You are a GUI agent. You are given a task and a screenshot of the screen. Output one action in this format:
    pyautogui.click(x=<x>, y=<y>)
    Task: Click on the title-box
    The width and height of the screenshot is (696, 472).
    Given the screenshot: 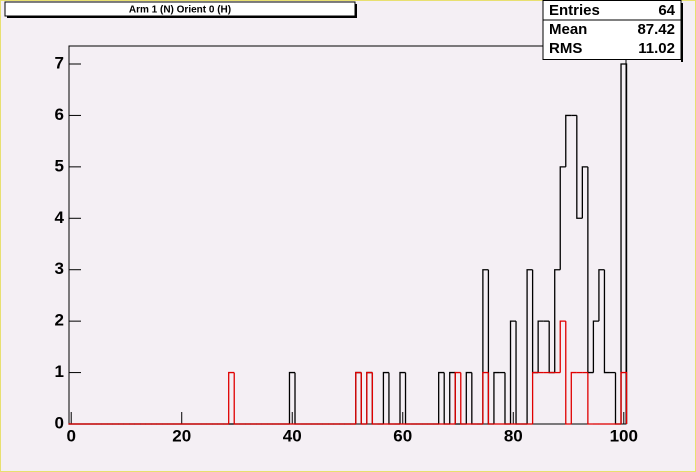 What is the action you would take?
    pyautogui.click(x=180, y=9)
    